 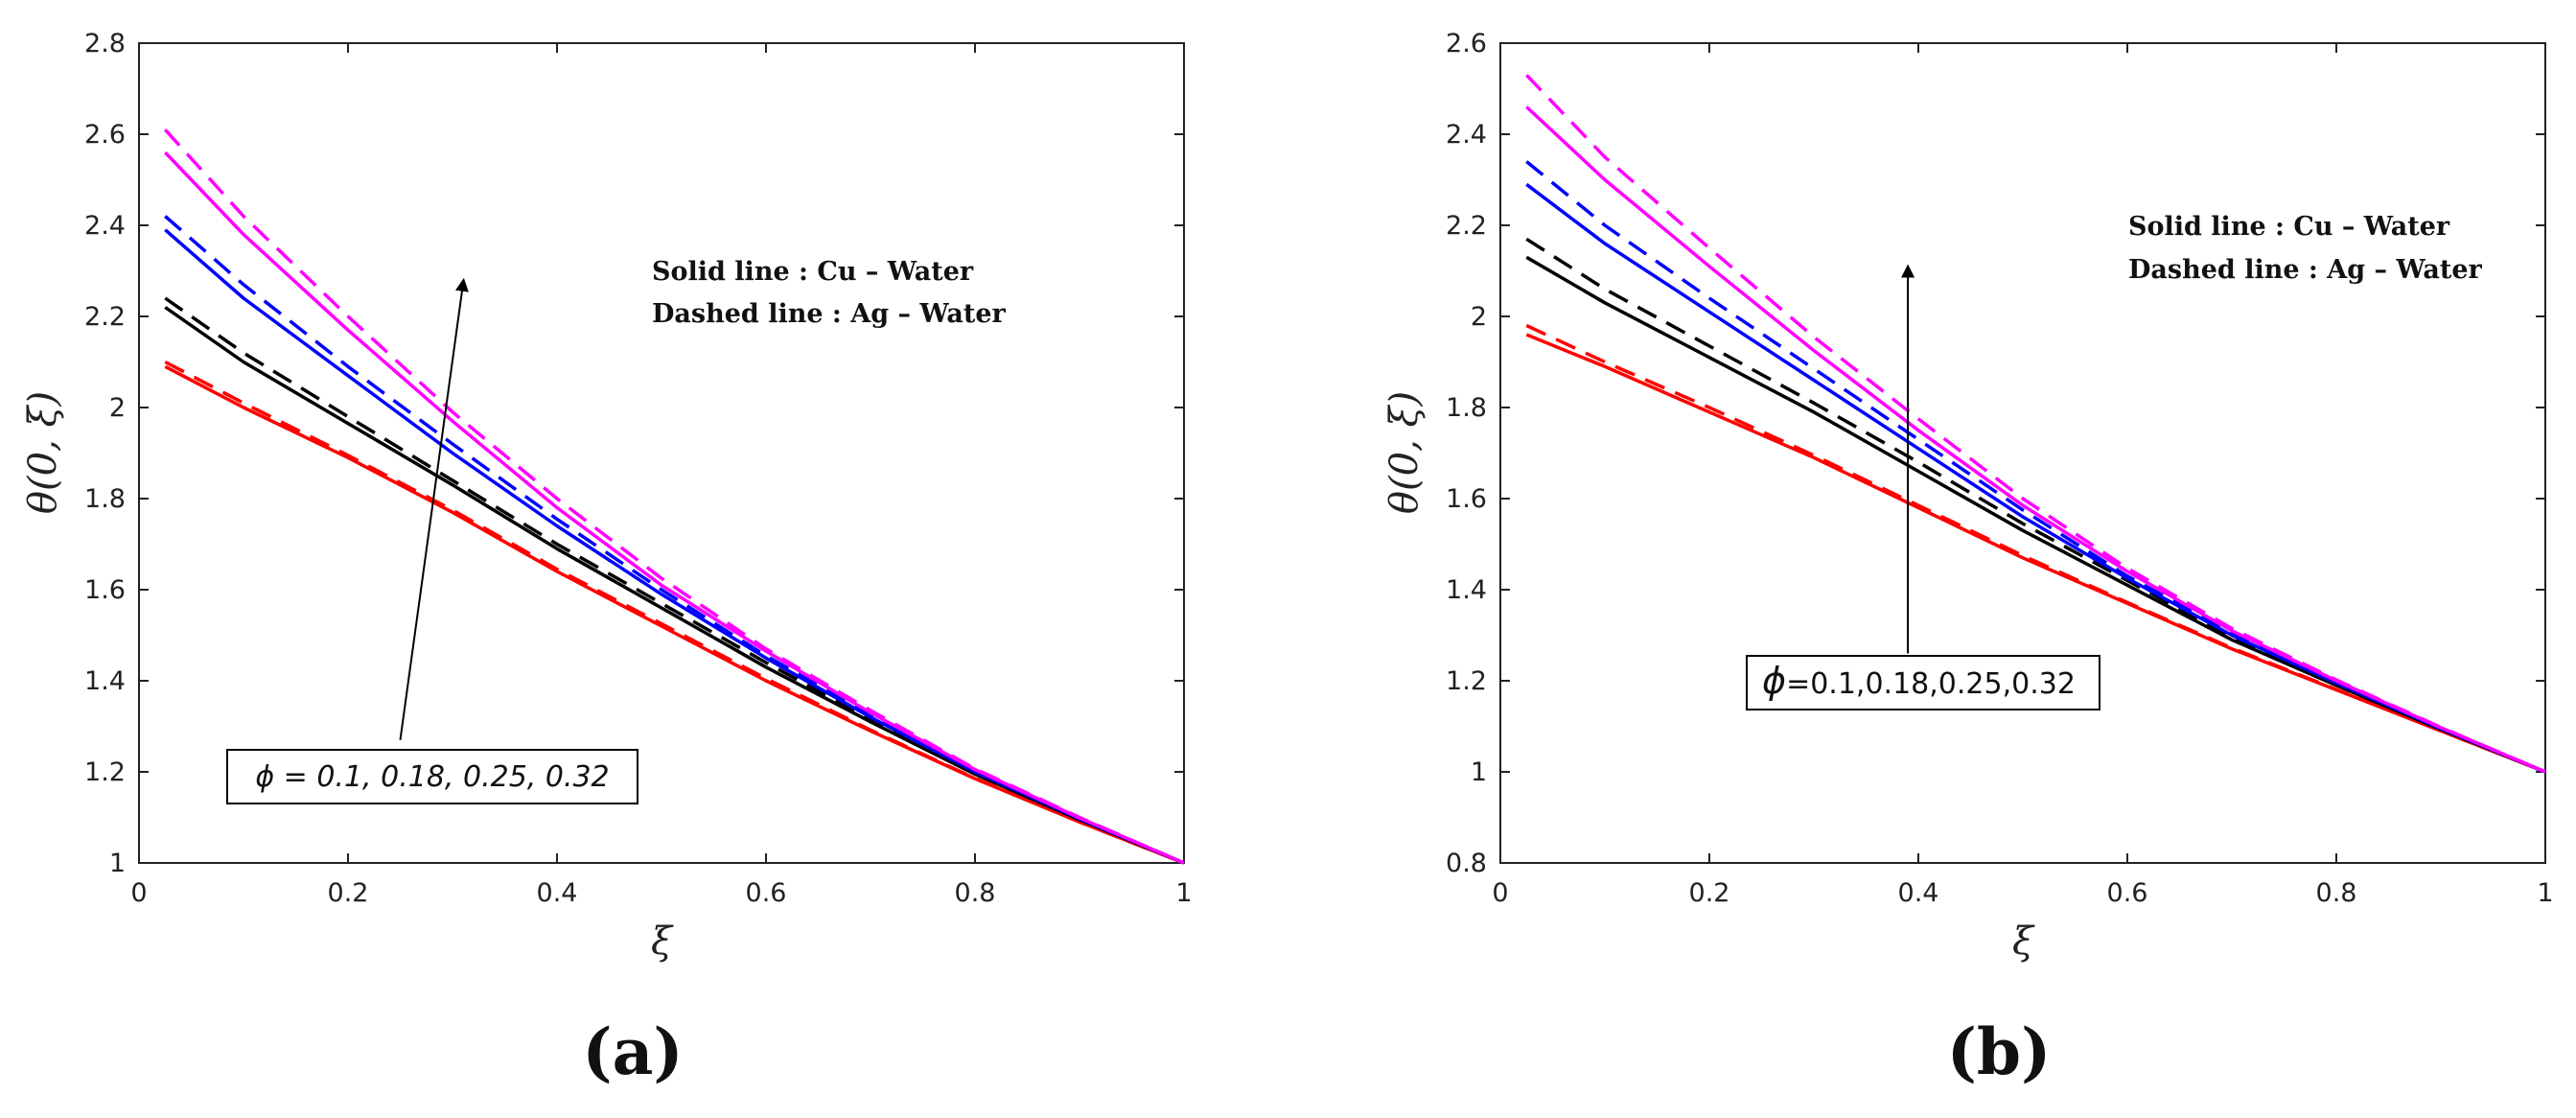 I want to click on phi-symbol: ϕ, so click(x=1774, y=681).